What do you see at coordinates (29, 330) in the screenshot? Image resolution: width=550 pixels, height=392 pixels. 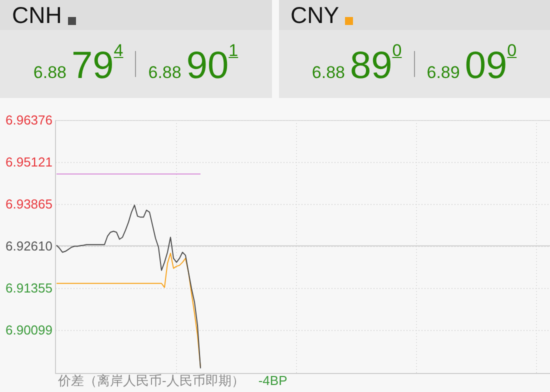 I see `y-tick-label: 6.90099` at bounding box center [29, 330].